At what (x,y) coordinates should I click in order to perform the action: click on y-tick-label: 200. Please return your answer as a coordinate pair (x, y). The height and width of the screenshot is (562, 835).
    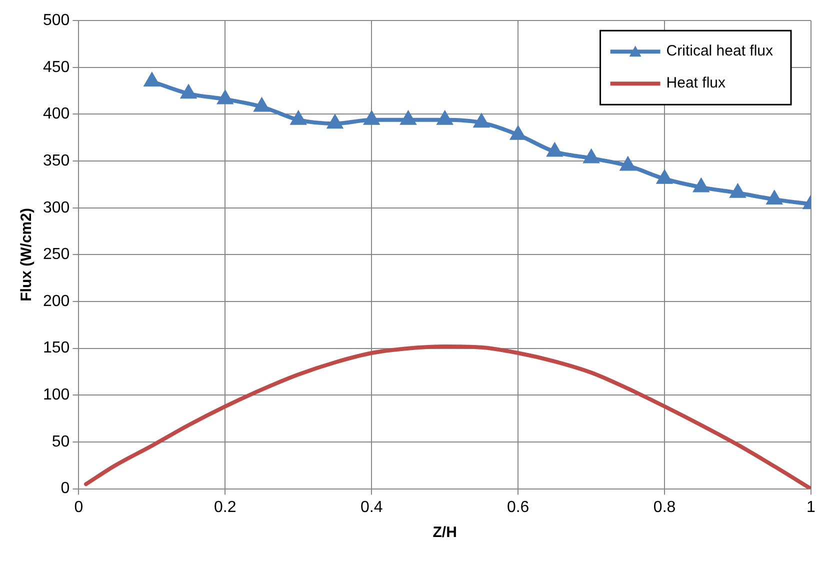
    Looking at the image, I should click on (56, 301).